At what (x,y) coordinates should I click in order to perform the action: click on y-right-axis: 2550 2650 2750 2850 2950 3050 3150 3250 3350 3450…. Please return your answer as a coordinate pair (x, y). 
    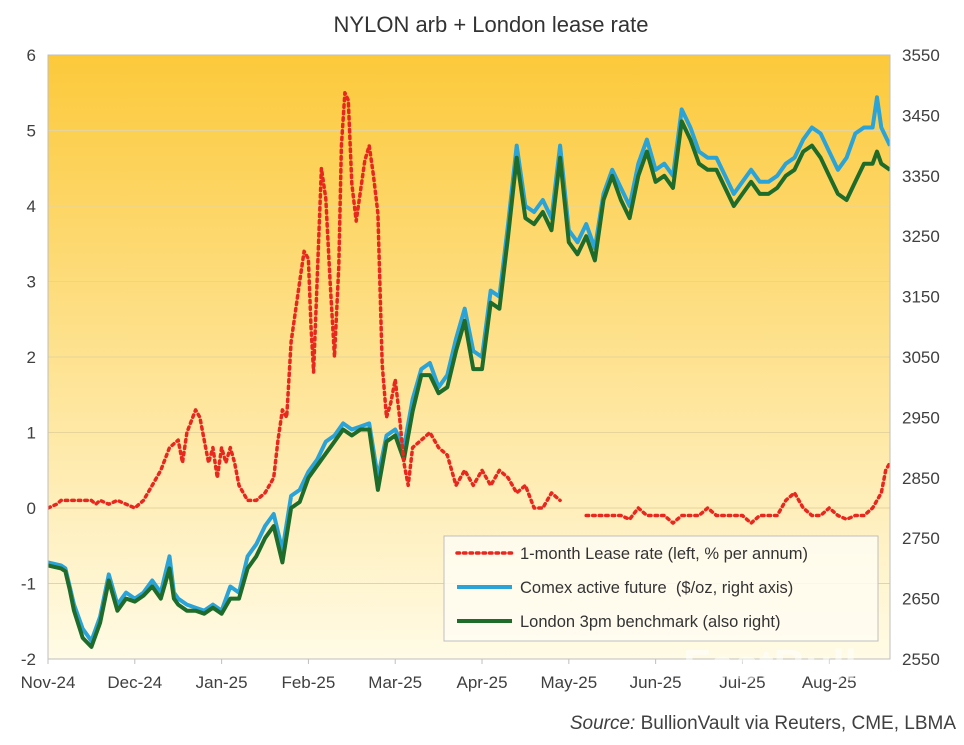
    Looking at the image, I should click on (921, 357).